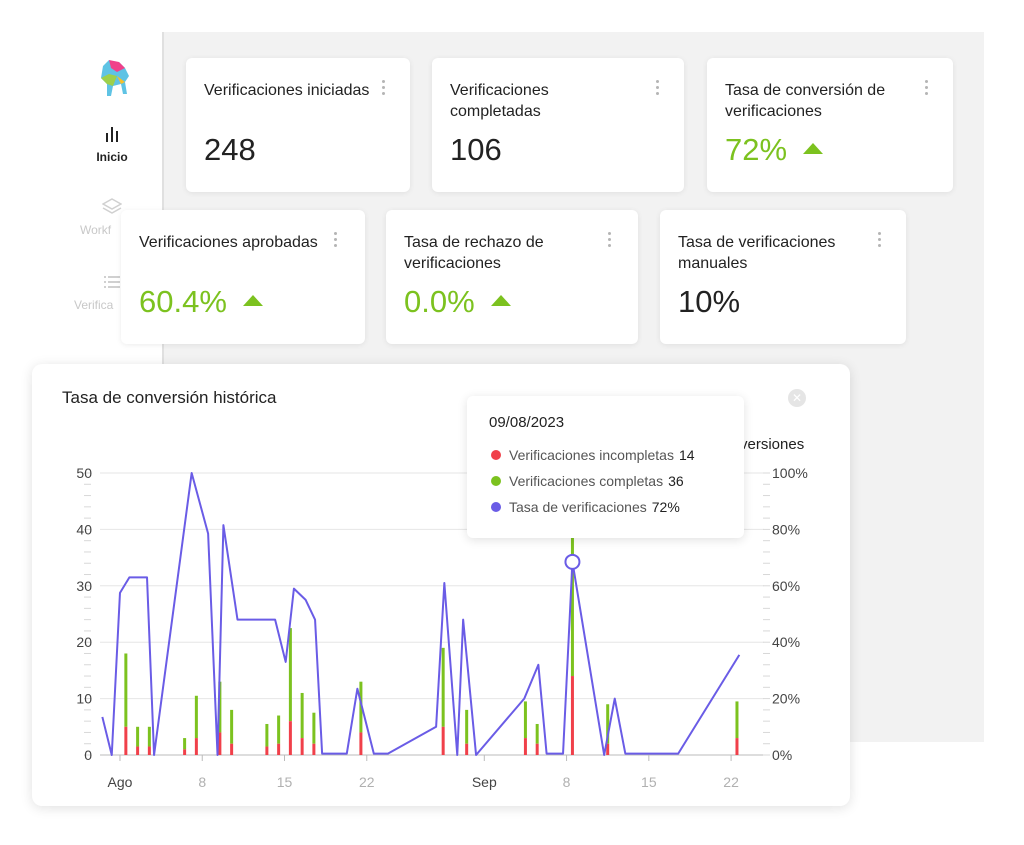  What do you see at coordinates (805, 101) in the screenshot?
I see `kpi-label: Tasa de conversión de verificaciones` at bounding box center [805, 101].